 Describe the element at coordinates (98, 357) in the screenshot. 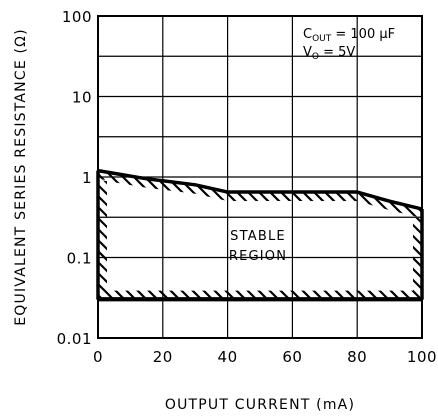

I see `x-tick-label-0: 0` at that location.